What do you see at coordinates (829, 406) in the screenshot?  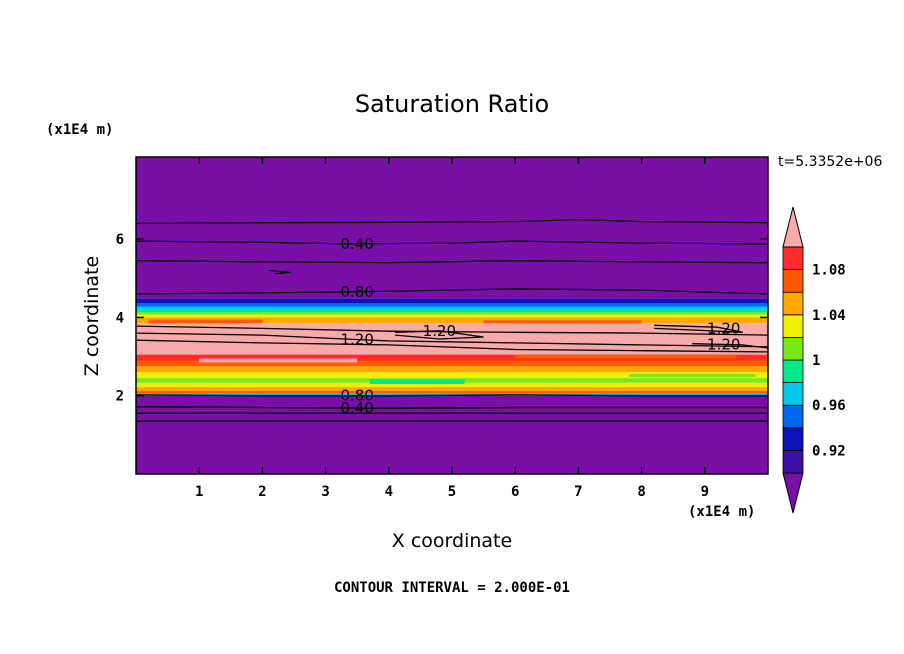 I see `colorbar-label-1: 0.96` at bounding box center [829, 406].